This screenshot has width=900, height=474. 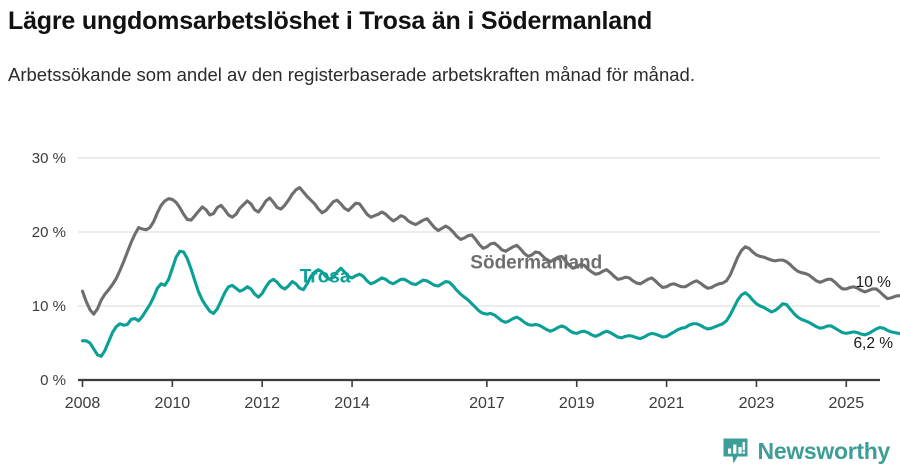 What do you see at coordinates (83, 403) in the screenshot?
I see `x-axis-tick-label: 2008` at bounding box center [83, 403].